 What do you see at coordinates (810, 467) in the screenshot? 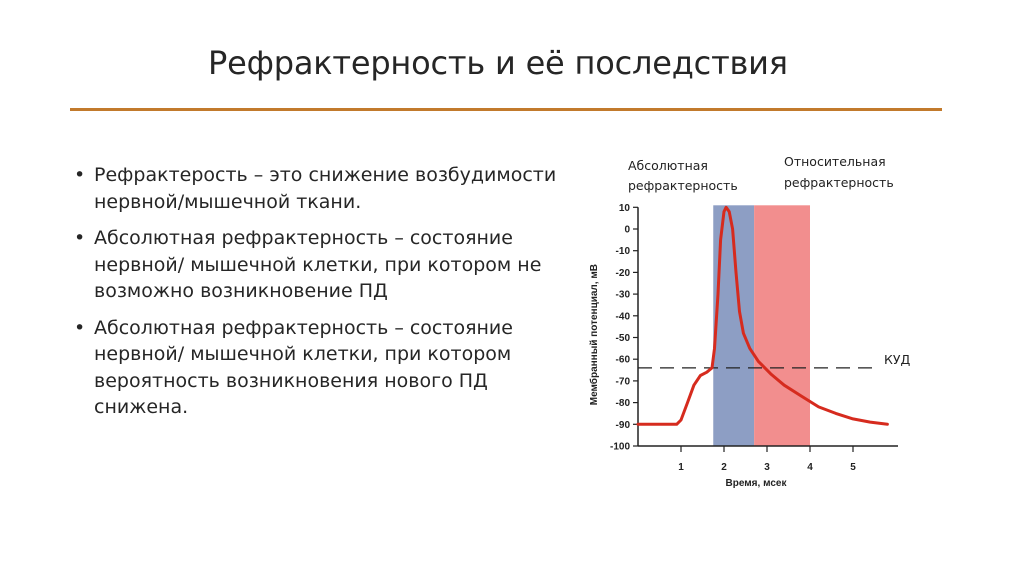
I see `x-tick-label: 4` at bounding box center [810, 467].